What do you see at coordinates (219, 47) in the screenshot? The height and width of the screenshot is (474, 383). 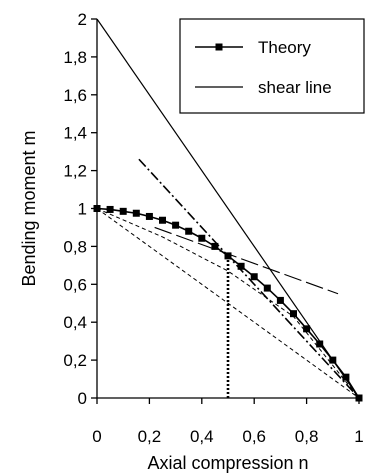 I see `legend-marker` at bounding box center [219, 47].